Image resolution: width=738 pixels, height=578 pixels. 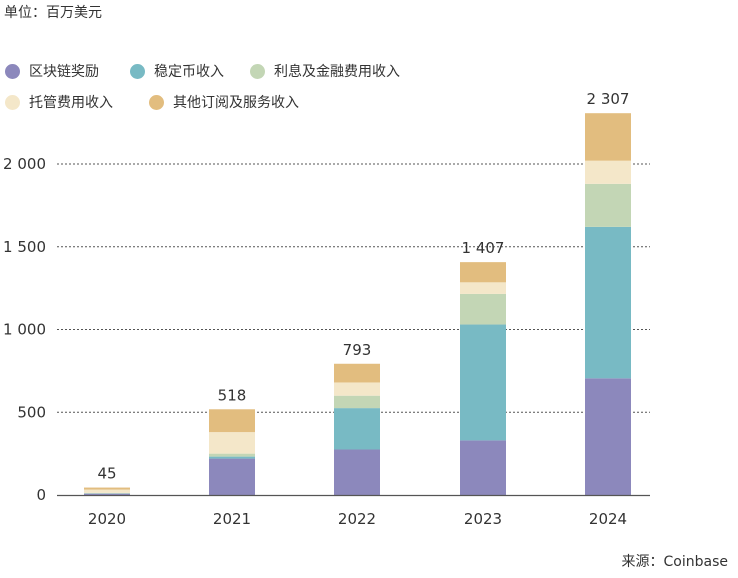 I want to click on y-tick-label: 0, so click(x=41, y=495).